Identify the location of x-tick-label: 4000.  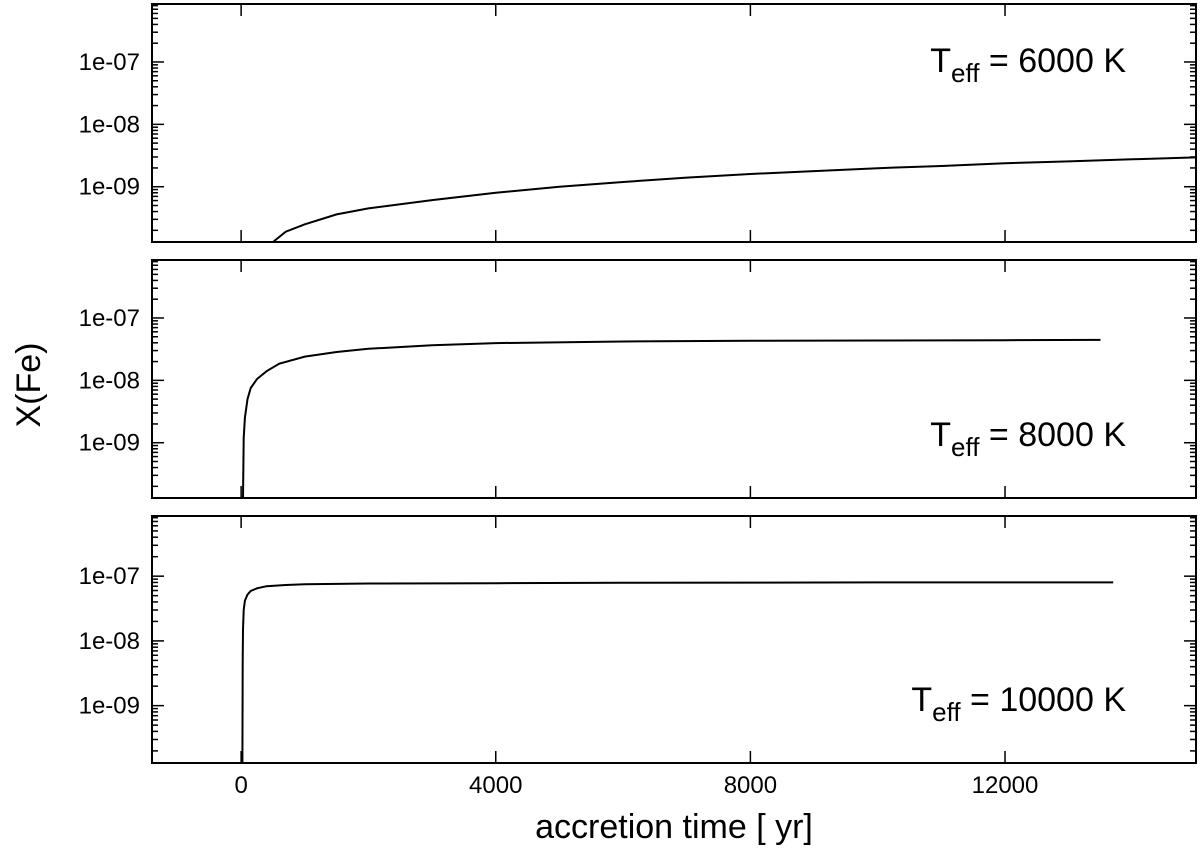
(495, 785).